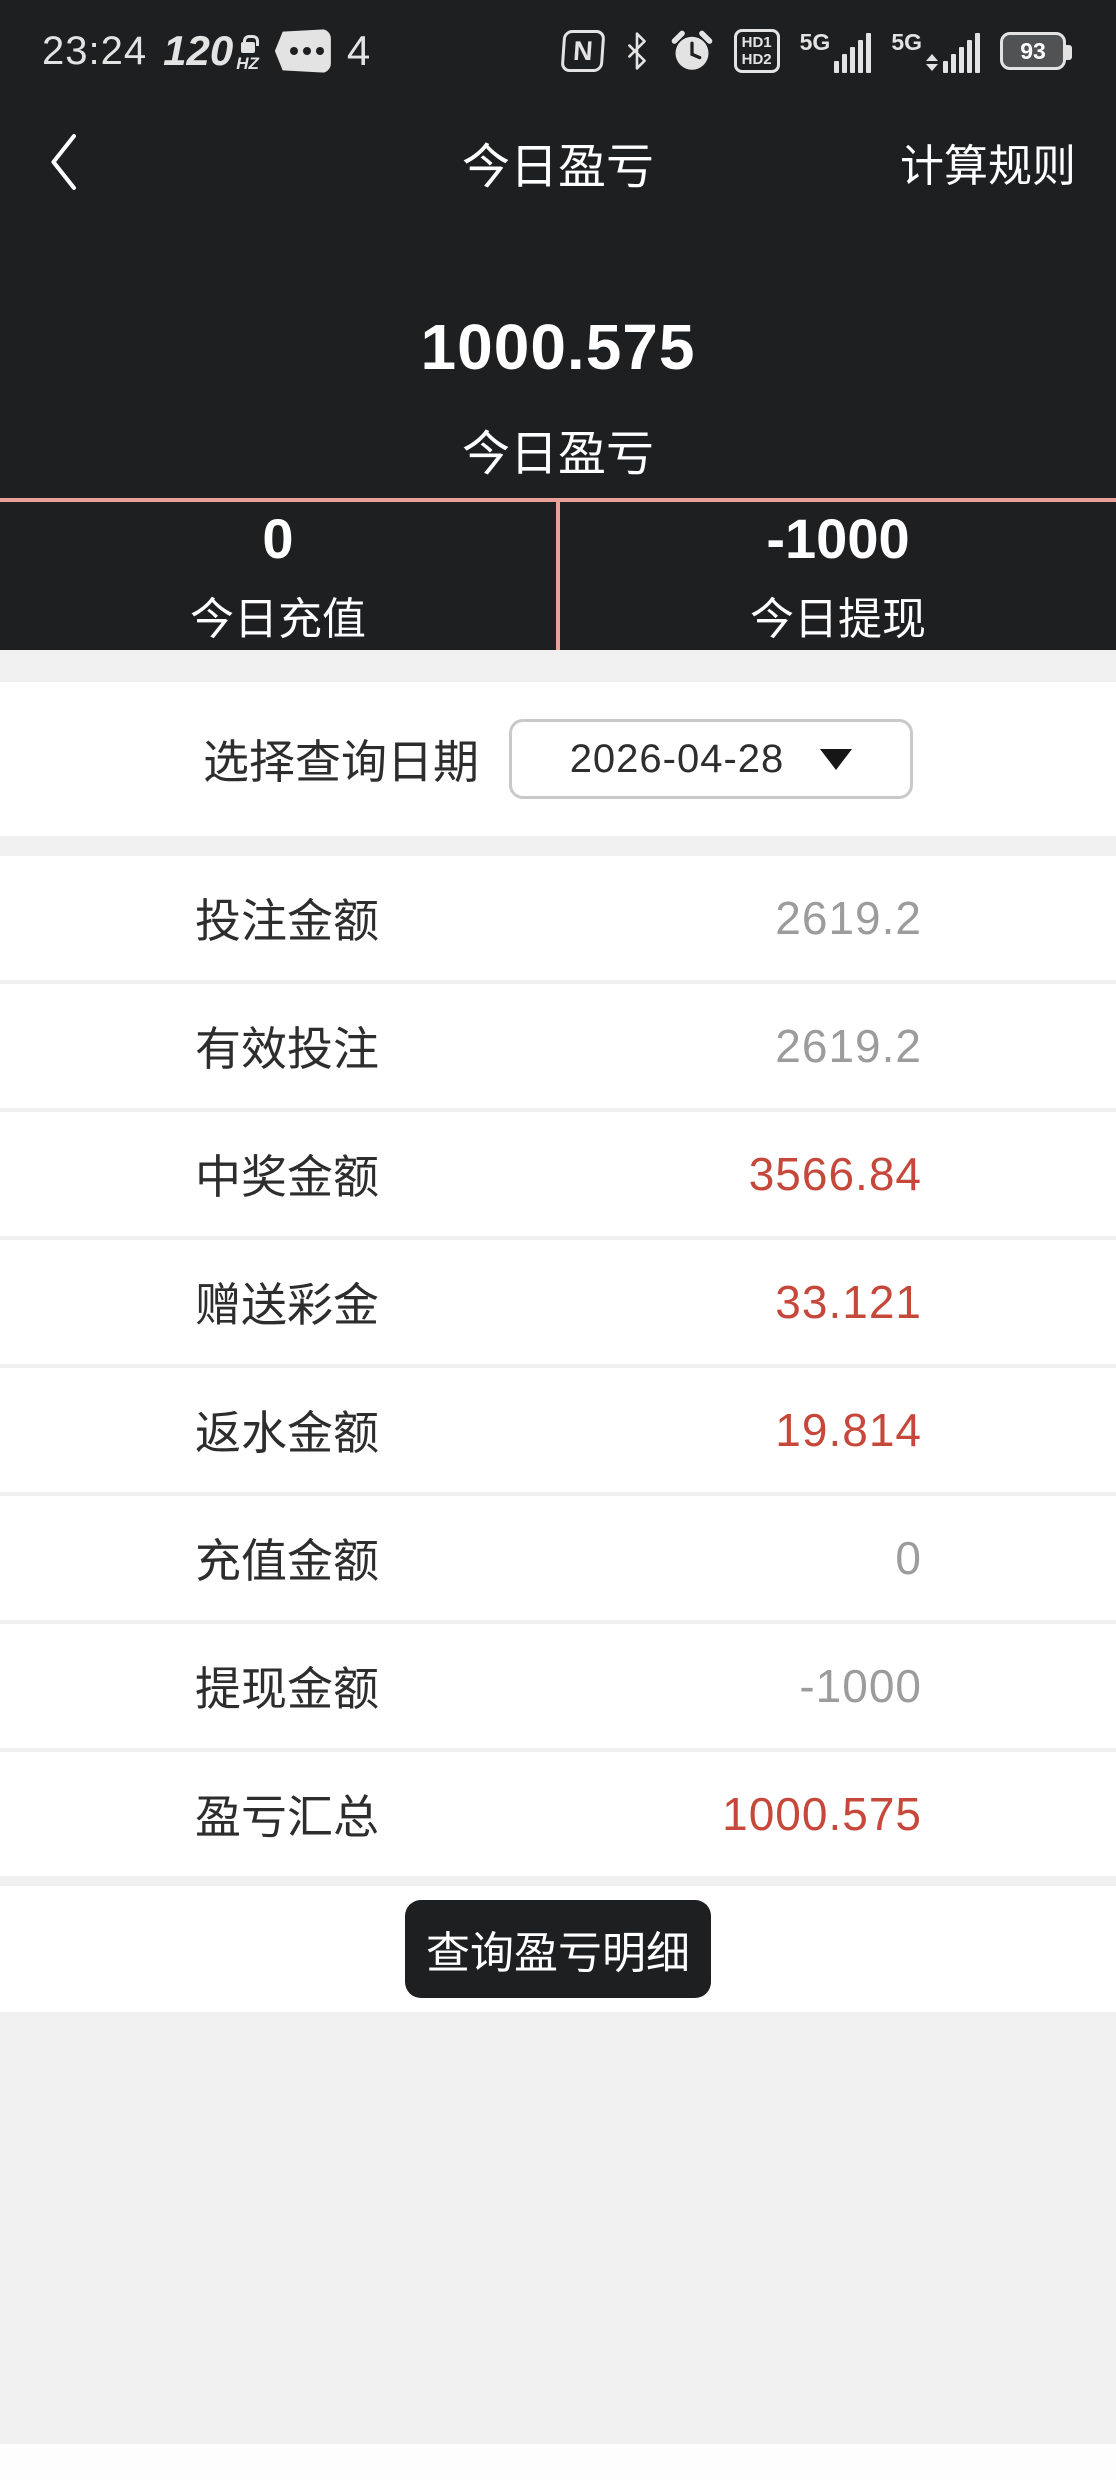 The image size is (1116, 2480). What do you see at coordinates (558, 2462) in the screenshot?
I see `gesture-area` at bounding box center [558, 2462].